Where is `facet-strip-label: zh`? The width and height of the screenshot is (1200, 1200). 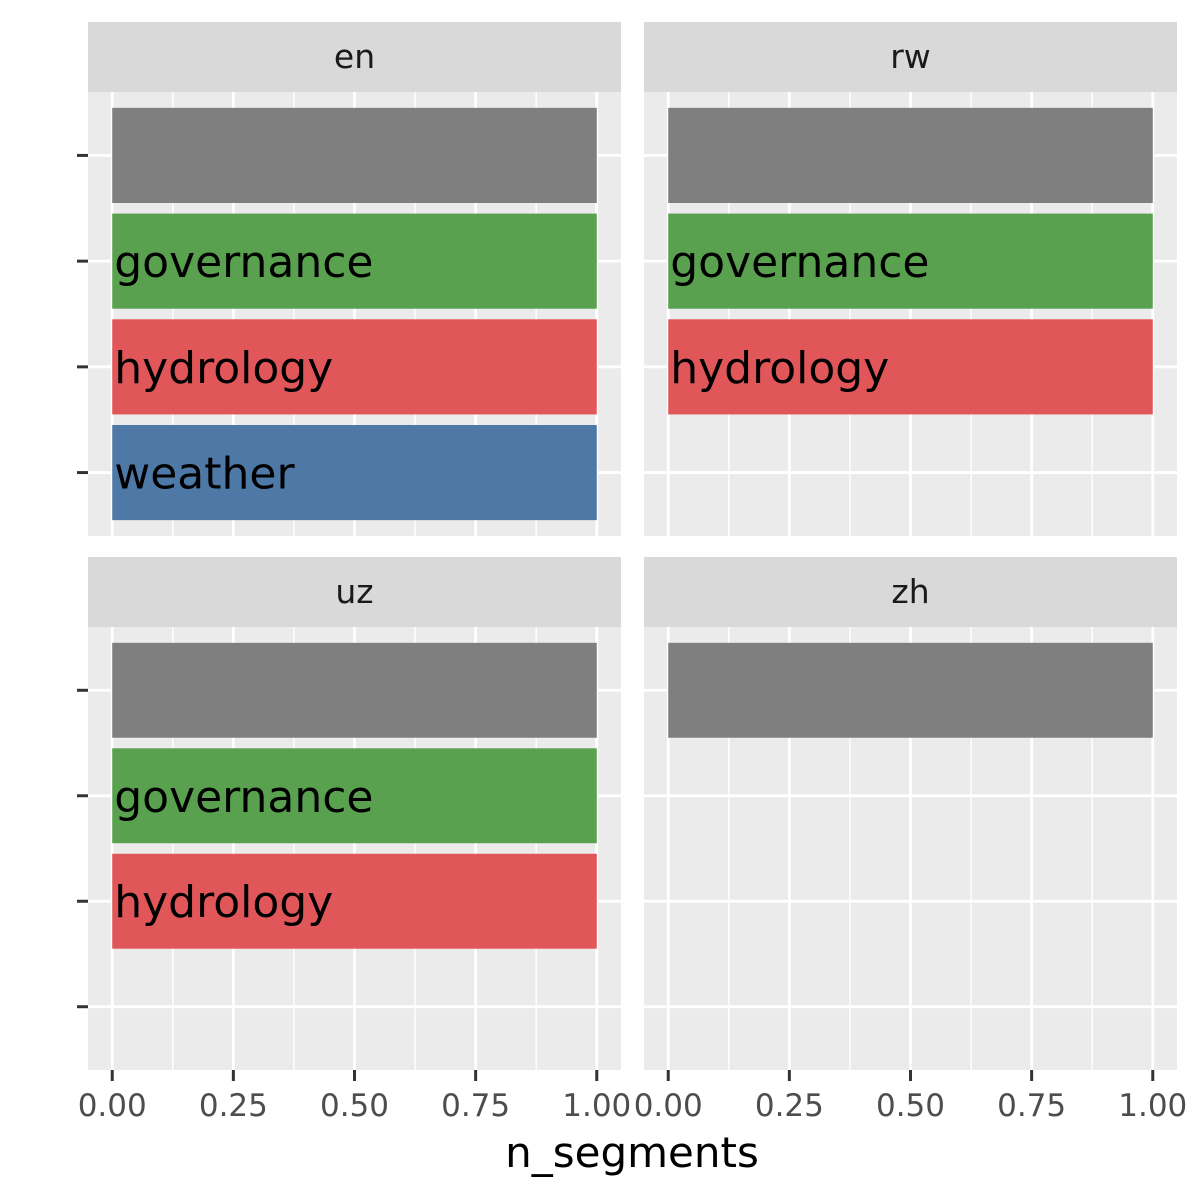 facet-strip-label: zh is located at coordinates (910, 591).